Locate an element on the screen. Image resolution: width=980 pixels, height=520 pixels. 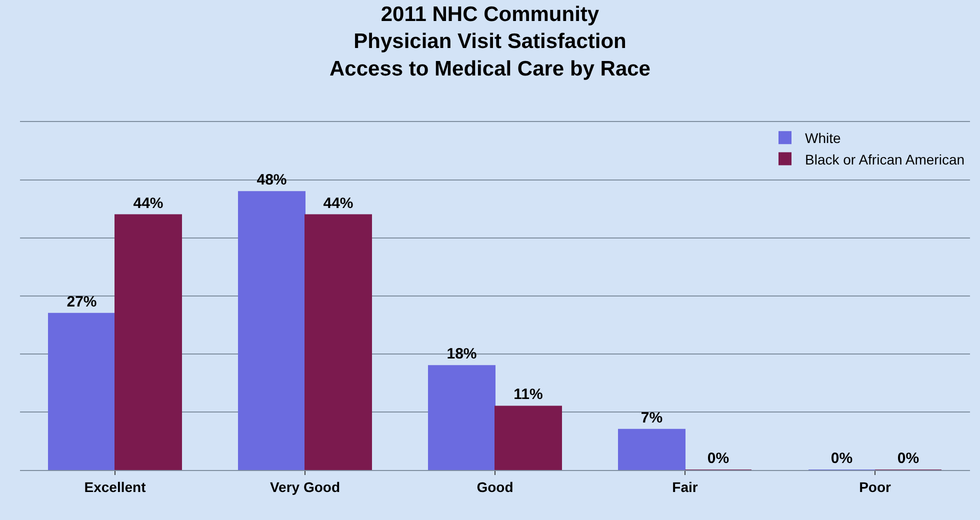
data-label: 11% is located at coordinates (528, 395).